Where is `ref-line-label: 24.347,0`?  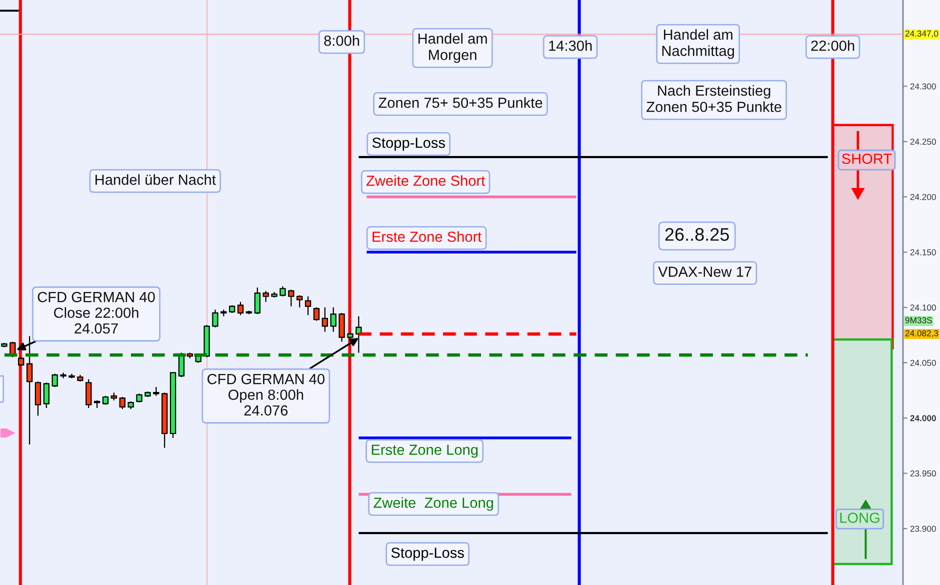
ref-line-label: 24.347,0 is located at coordinates (921, 34).